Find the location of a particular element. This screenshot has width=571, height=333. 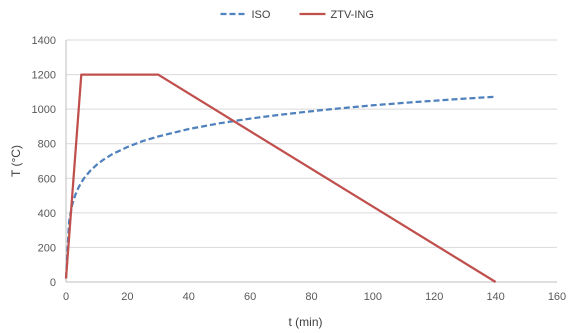

y-tick-label: 0 is located at coordinates (53, 283).